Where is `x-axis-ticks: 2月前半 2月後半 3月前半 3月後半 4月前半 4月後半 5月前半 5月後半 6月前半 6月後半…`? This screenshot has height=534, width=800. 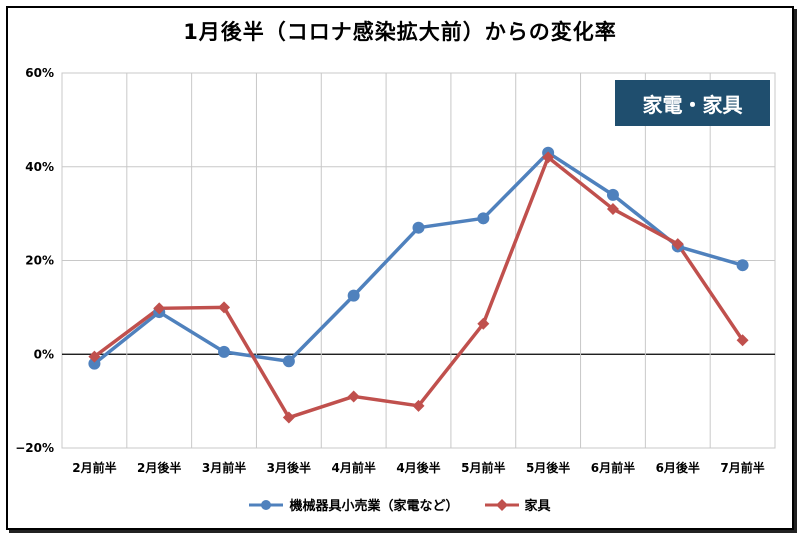 x-axis-ticks: 2月前半 2月後半 3月前半 3月後半 4月前半 4月後半 5月前半 5月後半 6月前半 6月後半… is located at coordinates (418, 467).